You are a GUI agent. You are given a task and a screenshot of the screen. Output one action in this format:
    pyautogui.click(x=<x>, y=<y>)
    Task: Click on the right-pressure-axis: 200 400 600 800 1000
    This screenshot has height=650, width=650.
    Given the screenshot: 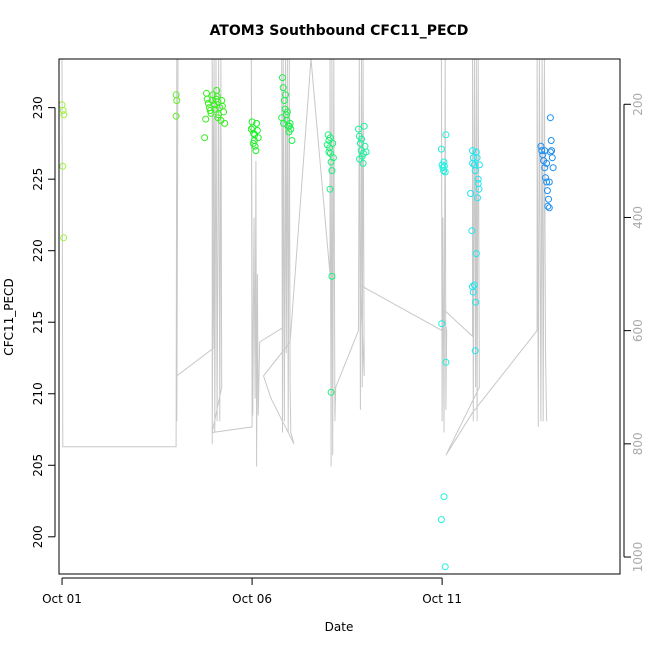 What is the action you would take?
    pyautogui.click(x=634, y=333)
    